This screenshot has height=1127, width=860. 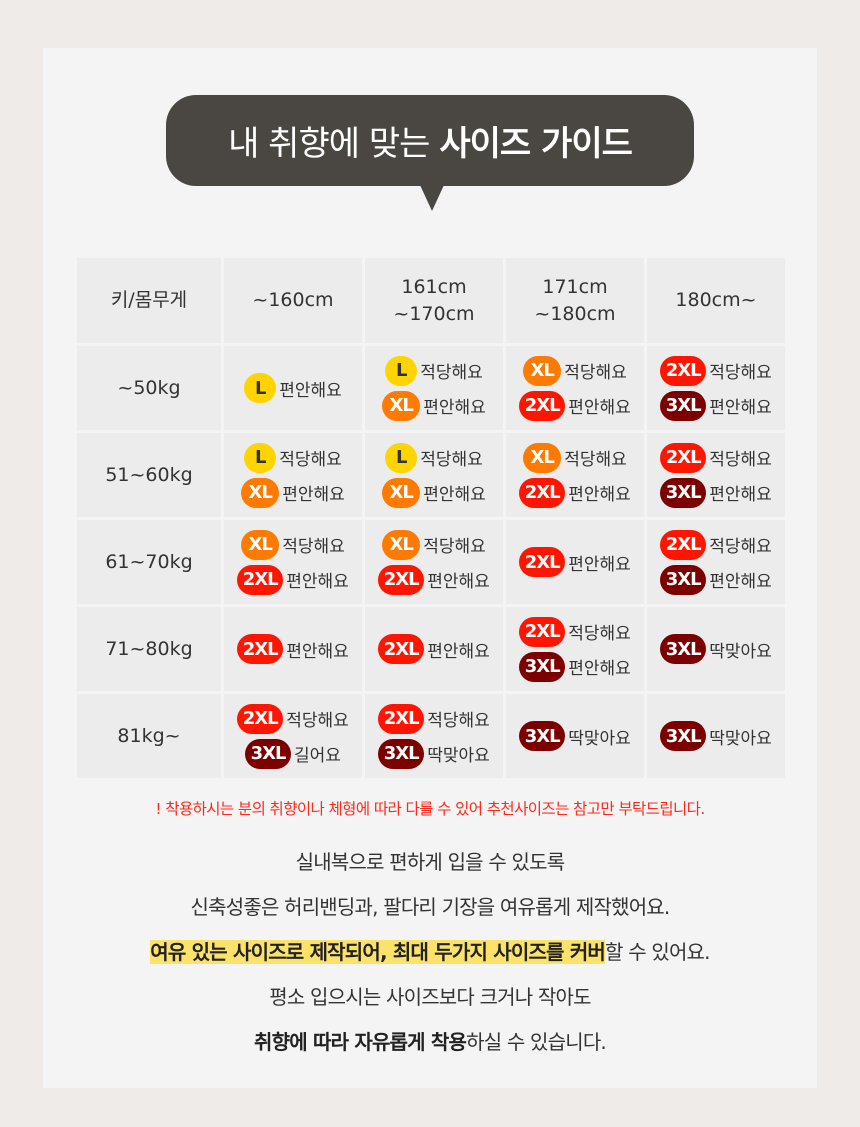 What do you see at coordinates (317, 756) in the screenshot?
I see `fit-label: 길어요` at bounding box center [317, 756].